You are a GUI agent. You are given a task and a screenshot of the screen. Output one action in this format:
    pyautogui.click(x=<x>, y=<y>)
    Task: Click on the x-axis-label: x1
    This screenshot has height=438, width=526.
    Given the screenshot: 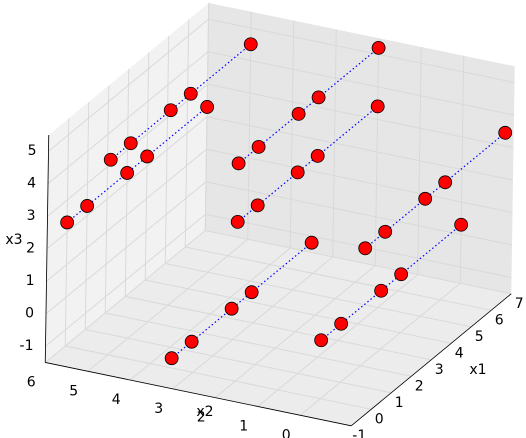 What is the action you would take?
    pyautogui.click(x=477, y=370)
    